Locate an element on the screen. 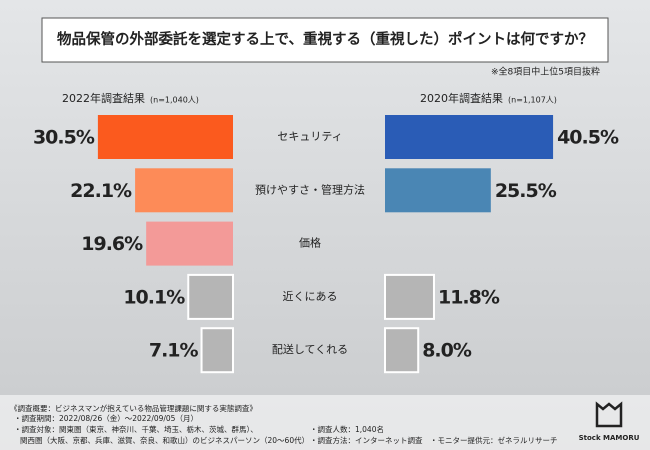  logo-text: Stock MAMORU is located at coordinates (609, 438).